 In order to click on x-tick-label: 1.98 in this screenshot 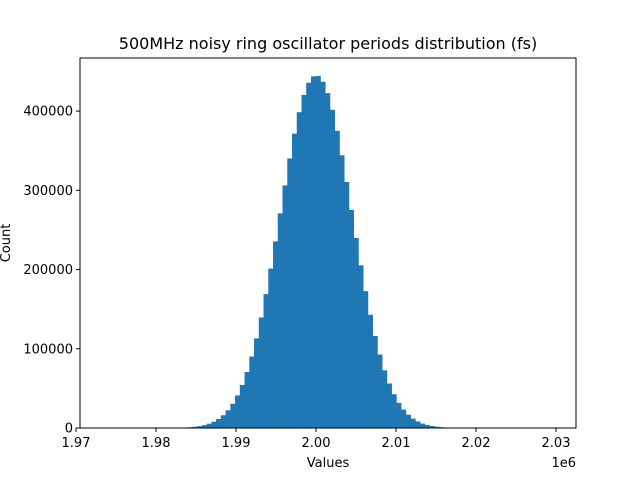, I will do `click(156, 443)`.